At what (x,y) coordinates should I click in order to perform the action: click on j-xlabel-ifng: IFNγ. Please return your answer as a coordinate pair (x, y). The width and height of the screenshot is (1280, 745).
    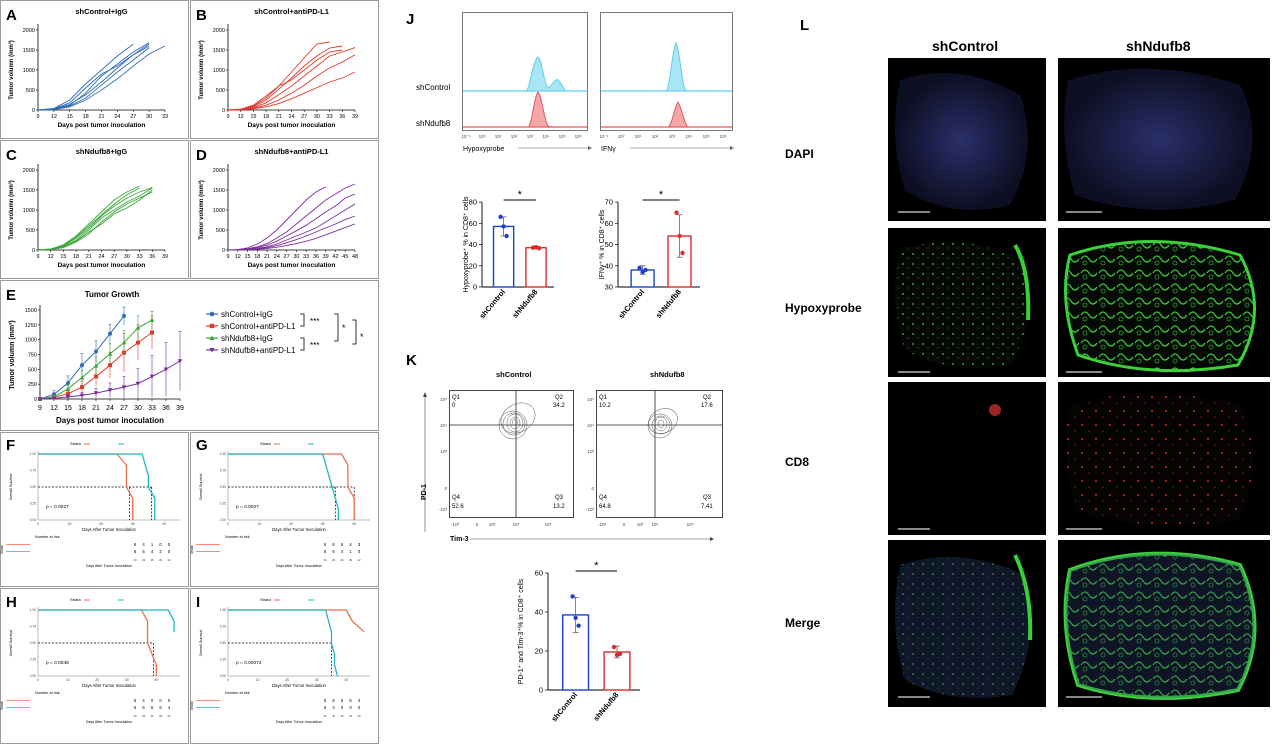
    Looking at the image, I should click on (608, 149).